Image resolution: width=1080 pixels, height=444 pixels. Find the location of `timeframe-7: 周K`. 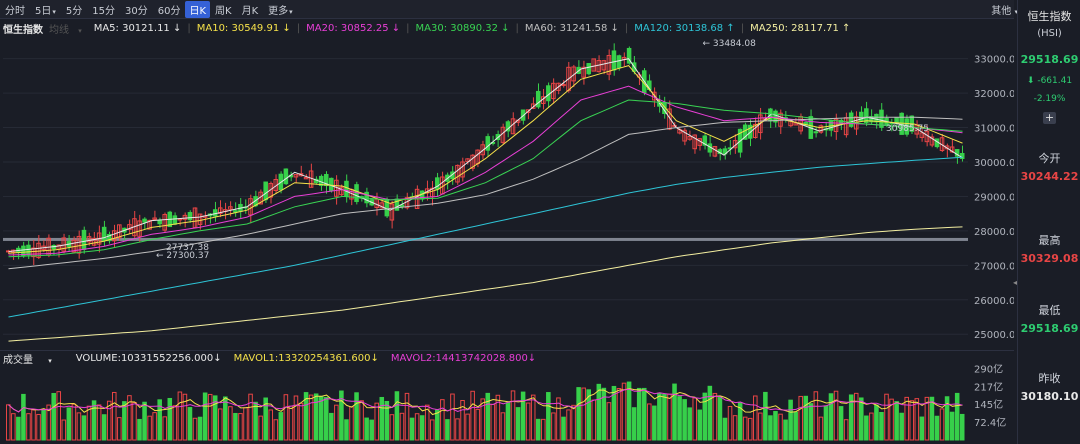

timeframe-7: 周K is located at coordinates (223, 11).